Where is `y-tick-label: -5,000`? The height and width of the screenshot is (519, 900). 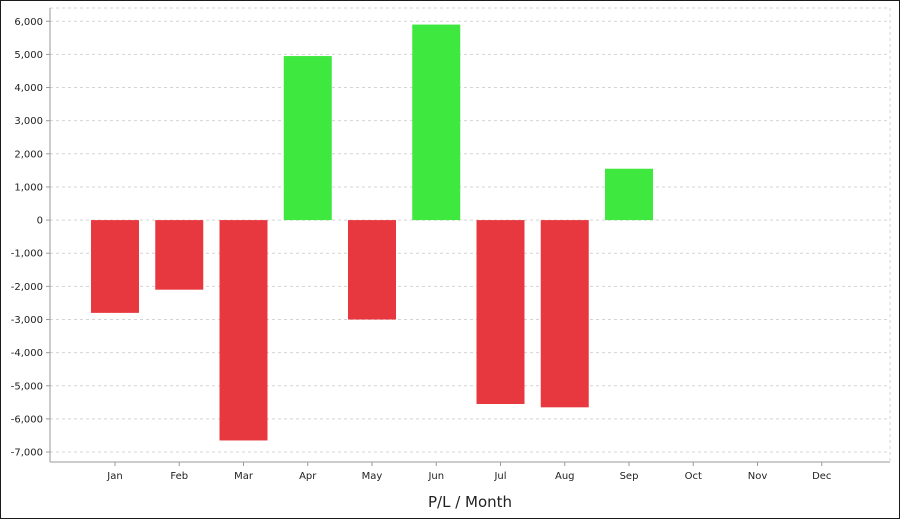
y-tick-label: -5,000 is located at coordinates (27, 386).